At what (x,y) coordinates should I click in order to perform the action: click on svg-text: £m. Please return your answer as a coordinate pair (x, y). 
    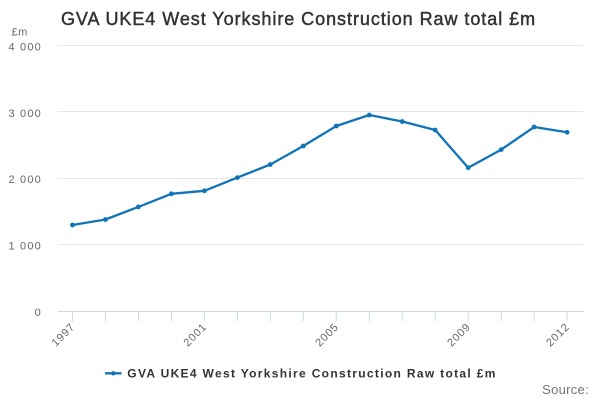
    Looking at the image, I should click on (20, 33).